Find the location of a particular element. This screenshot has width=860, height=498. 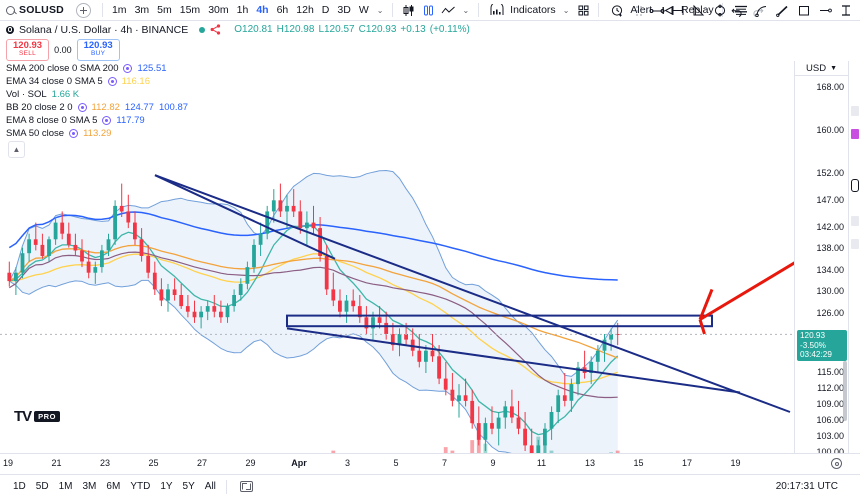

indicators-button: Indicators is located at coordinates (521, 10).